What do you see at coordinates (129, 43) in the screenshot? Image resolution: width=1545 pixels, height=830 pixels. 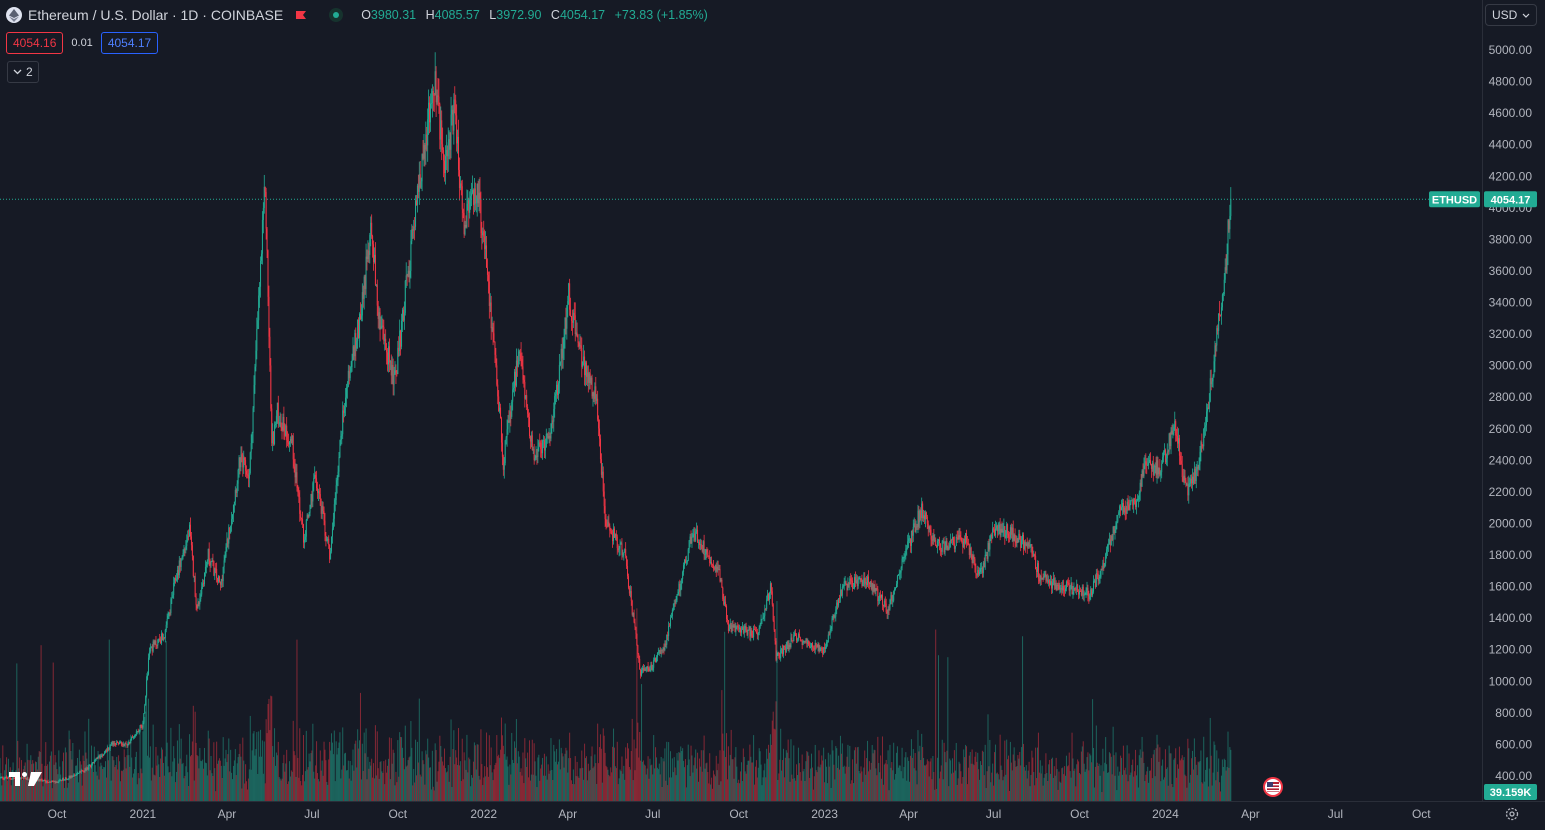 I see `buy-button: 4054.17` at bounding box center [129, 43].